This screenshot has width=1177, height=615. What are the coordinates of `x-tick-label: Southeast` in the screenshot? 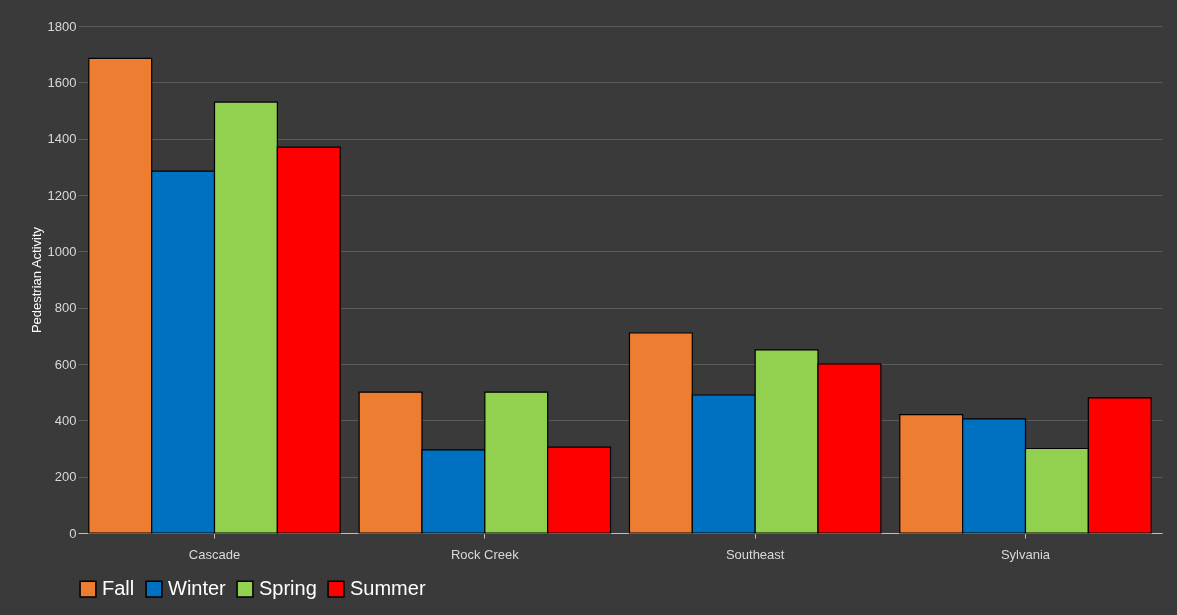 It's located at (755, 554).